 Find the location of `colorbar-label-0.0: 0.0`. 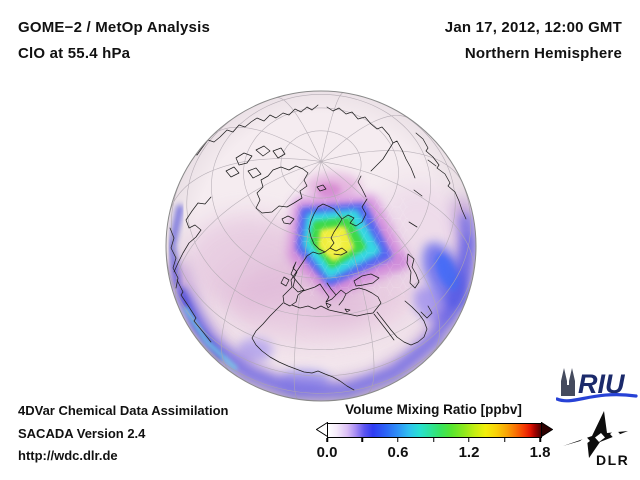

colorbar-label-0.0: 0.0 is located at coordinates (327, 452).